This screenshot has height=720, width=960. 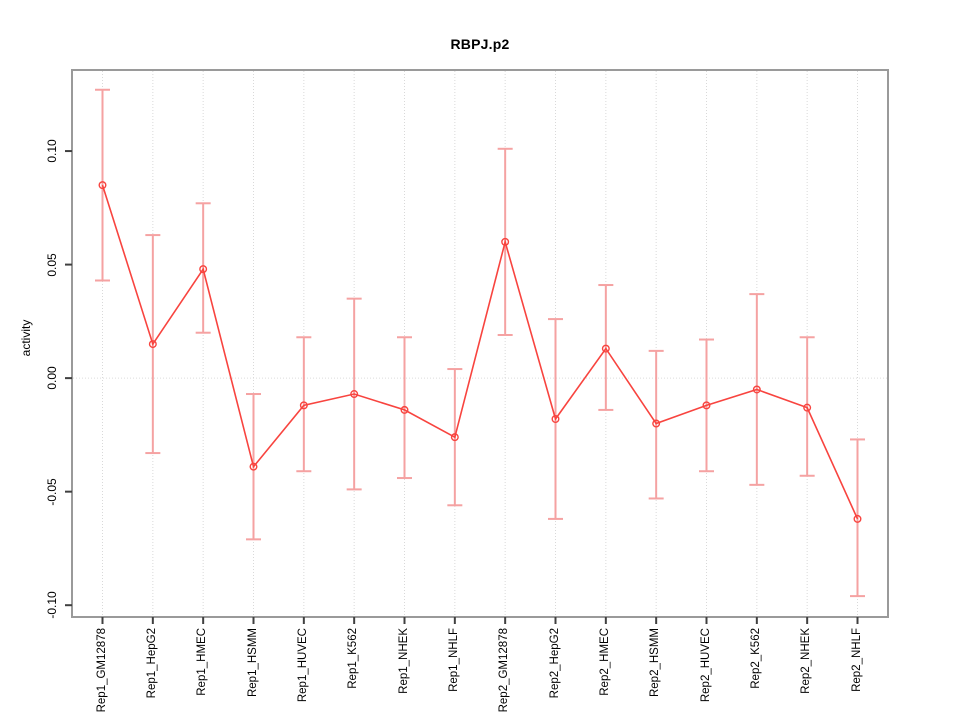 I want to click on x-tick-label: Rep1_GM12878, so click(x=101, y=670).